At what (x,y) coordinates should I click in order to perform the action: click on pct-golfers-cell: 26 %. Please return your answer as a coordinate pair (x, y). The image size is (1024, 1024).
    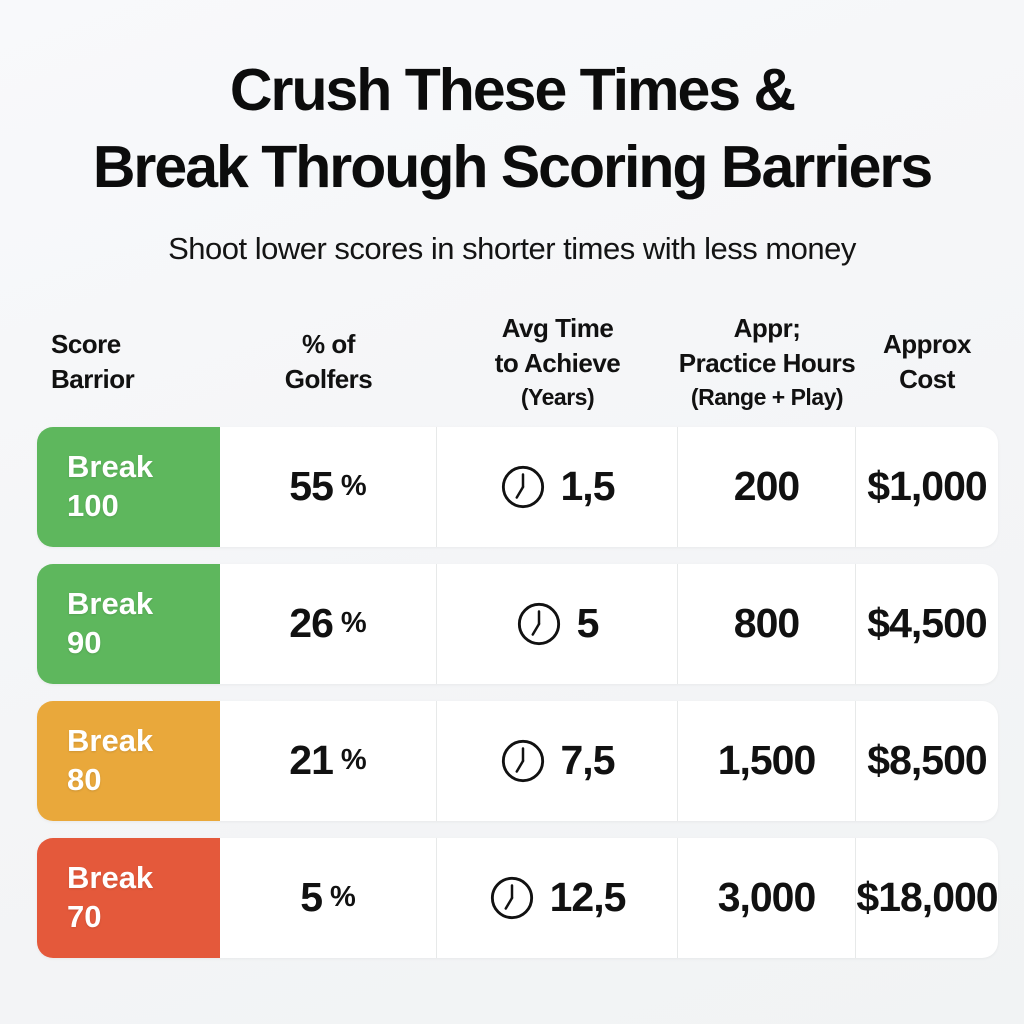
    Looking at the image, I should click on (328, 623).